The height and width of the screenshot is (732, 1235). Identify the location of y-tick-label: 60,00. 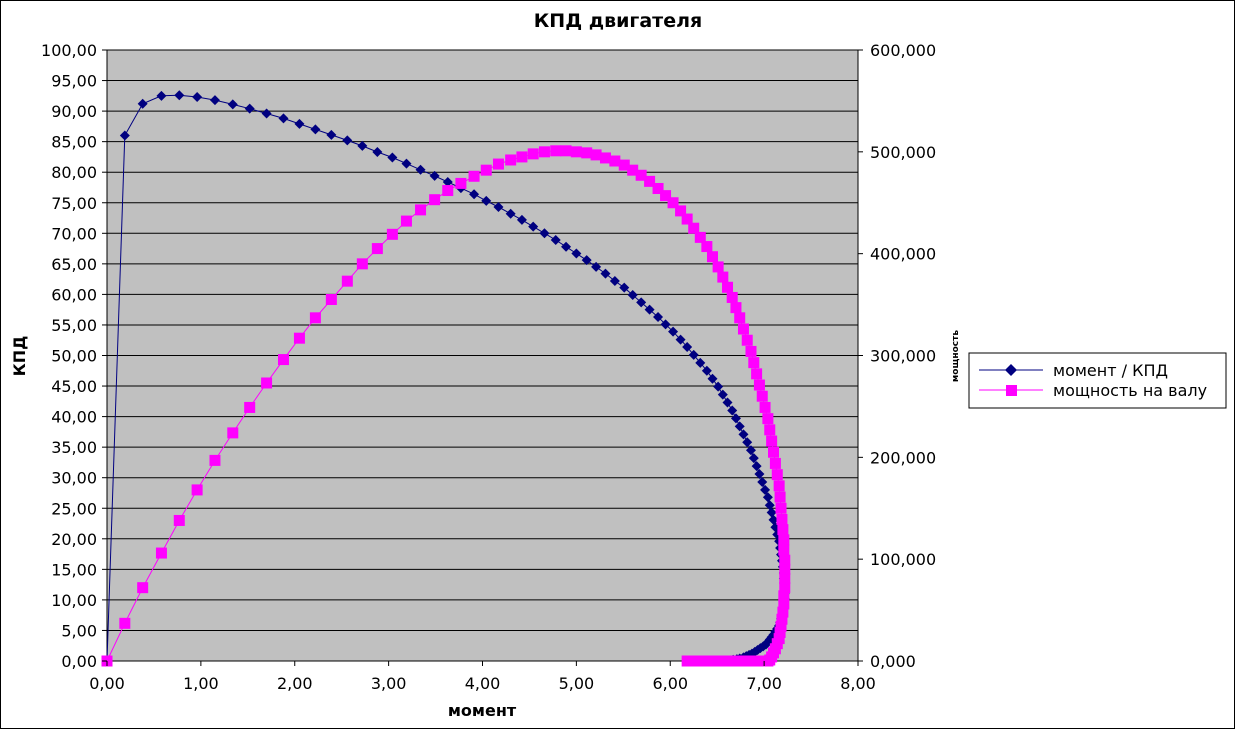
(74, 294).